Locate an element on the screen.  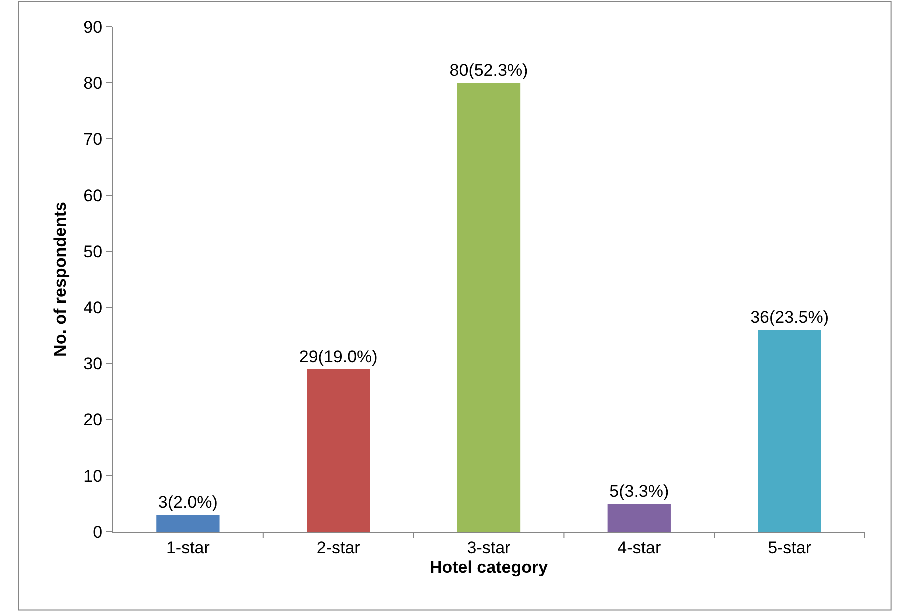
x-tick-label: 1-star is located at coordinates (188, 548).